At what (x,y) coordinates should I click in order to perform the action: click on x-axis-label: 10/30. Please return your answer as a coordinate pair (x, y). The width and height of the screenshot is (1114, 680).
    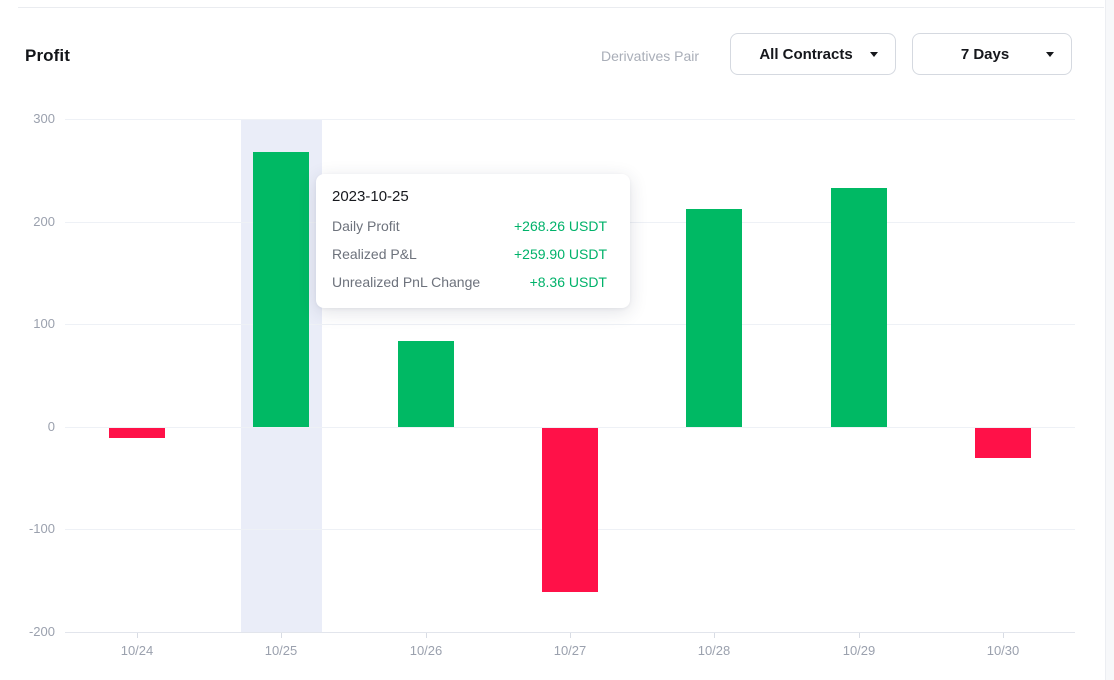
    Looking at the image, I should click on (1003, 650).